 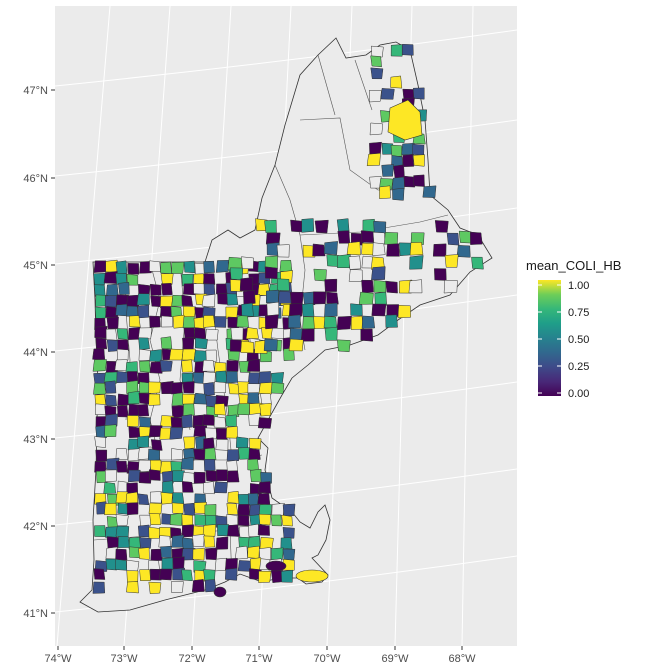 What do you see at coordinates (35, 440) in the screenshot?
I see `y-tick-label: 43°N` at bounding box center [35, 440].